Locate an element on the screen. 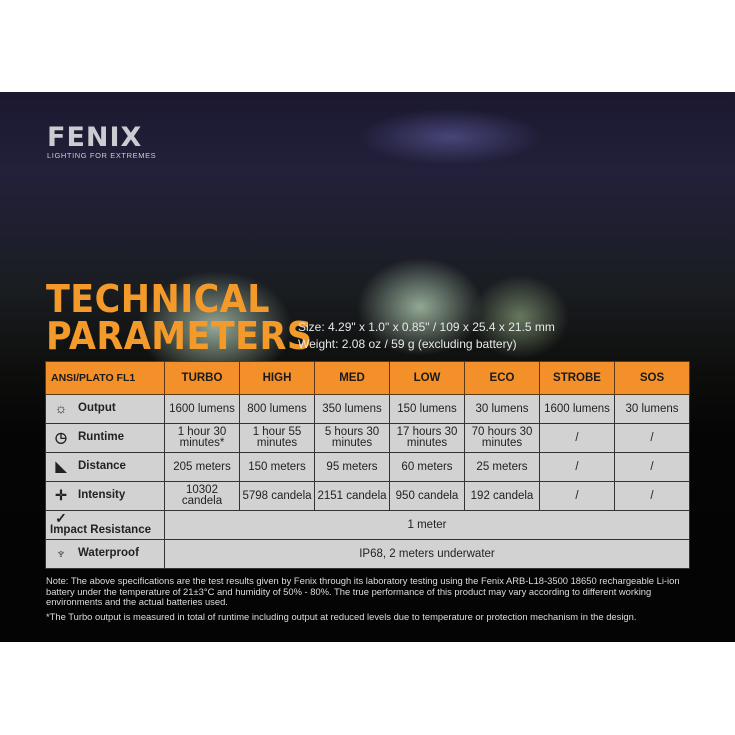  column-header: STROBE is located at coordinates (577, 378).